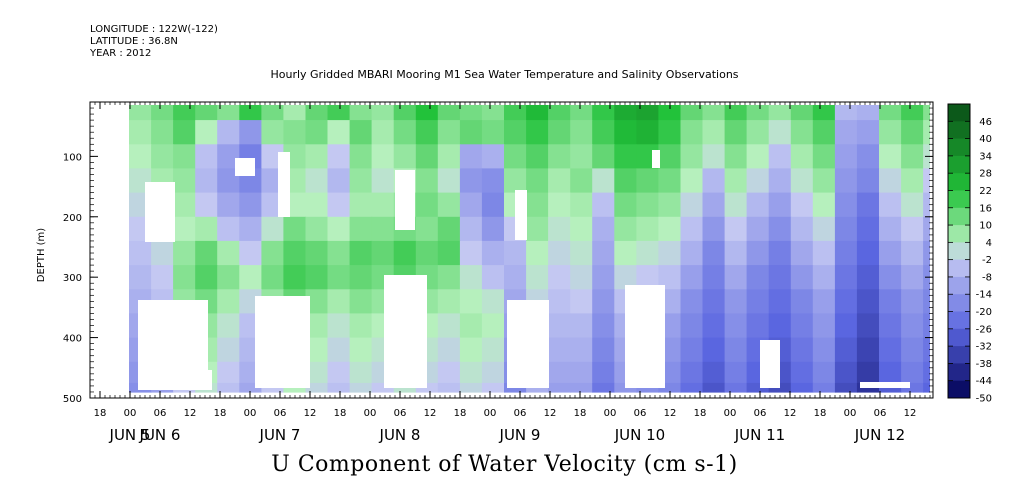  Describe the element at coordinates (72, 278) in the screenshot. I see `y-tick-label: 300` at that location.